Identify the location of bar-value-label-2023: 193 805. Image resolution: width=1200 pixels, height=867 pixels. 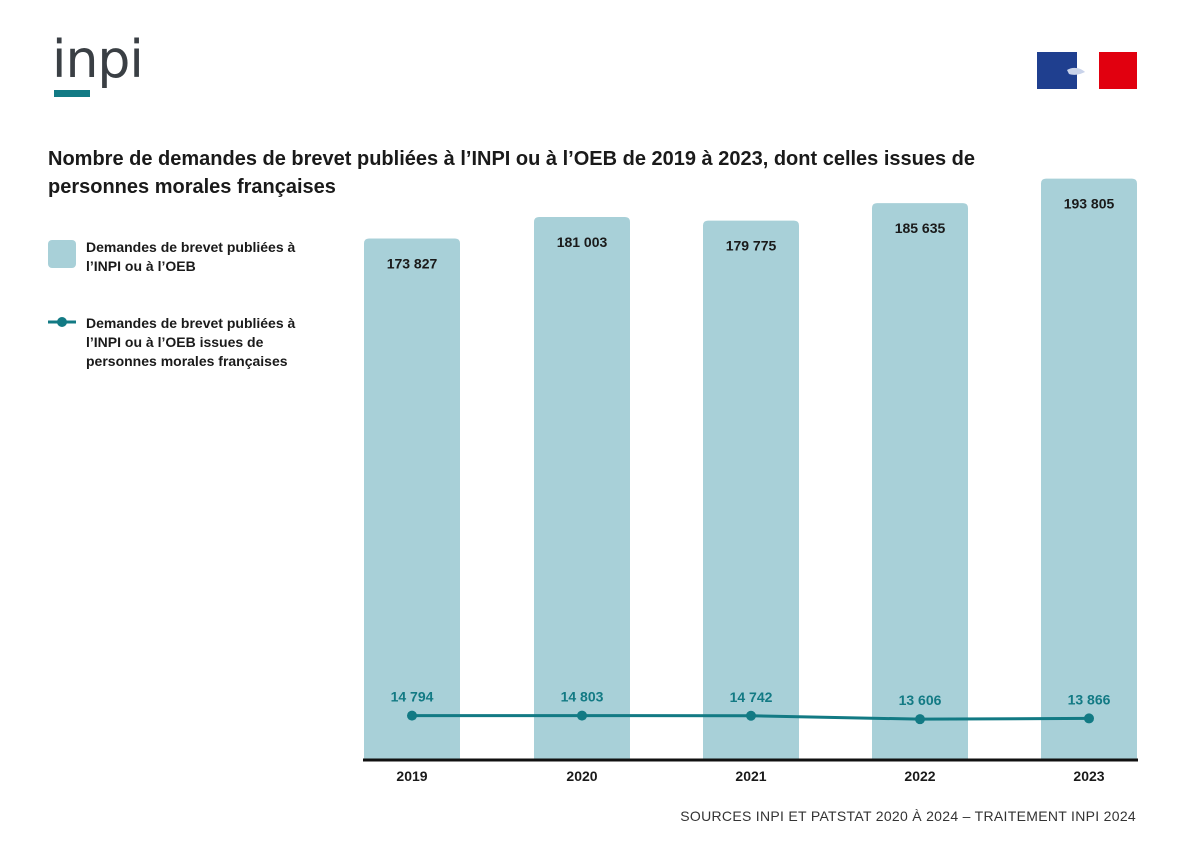
(1089, 204).